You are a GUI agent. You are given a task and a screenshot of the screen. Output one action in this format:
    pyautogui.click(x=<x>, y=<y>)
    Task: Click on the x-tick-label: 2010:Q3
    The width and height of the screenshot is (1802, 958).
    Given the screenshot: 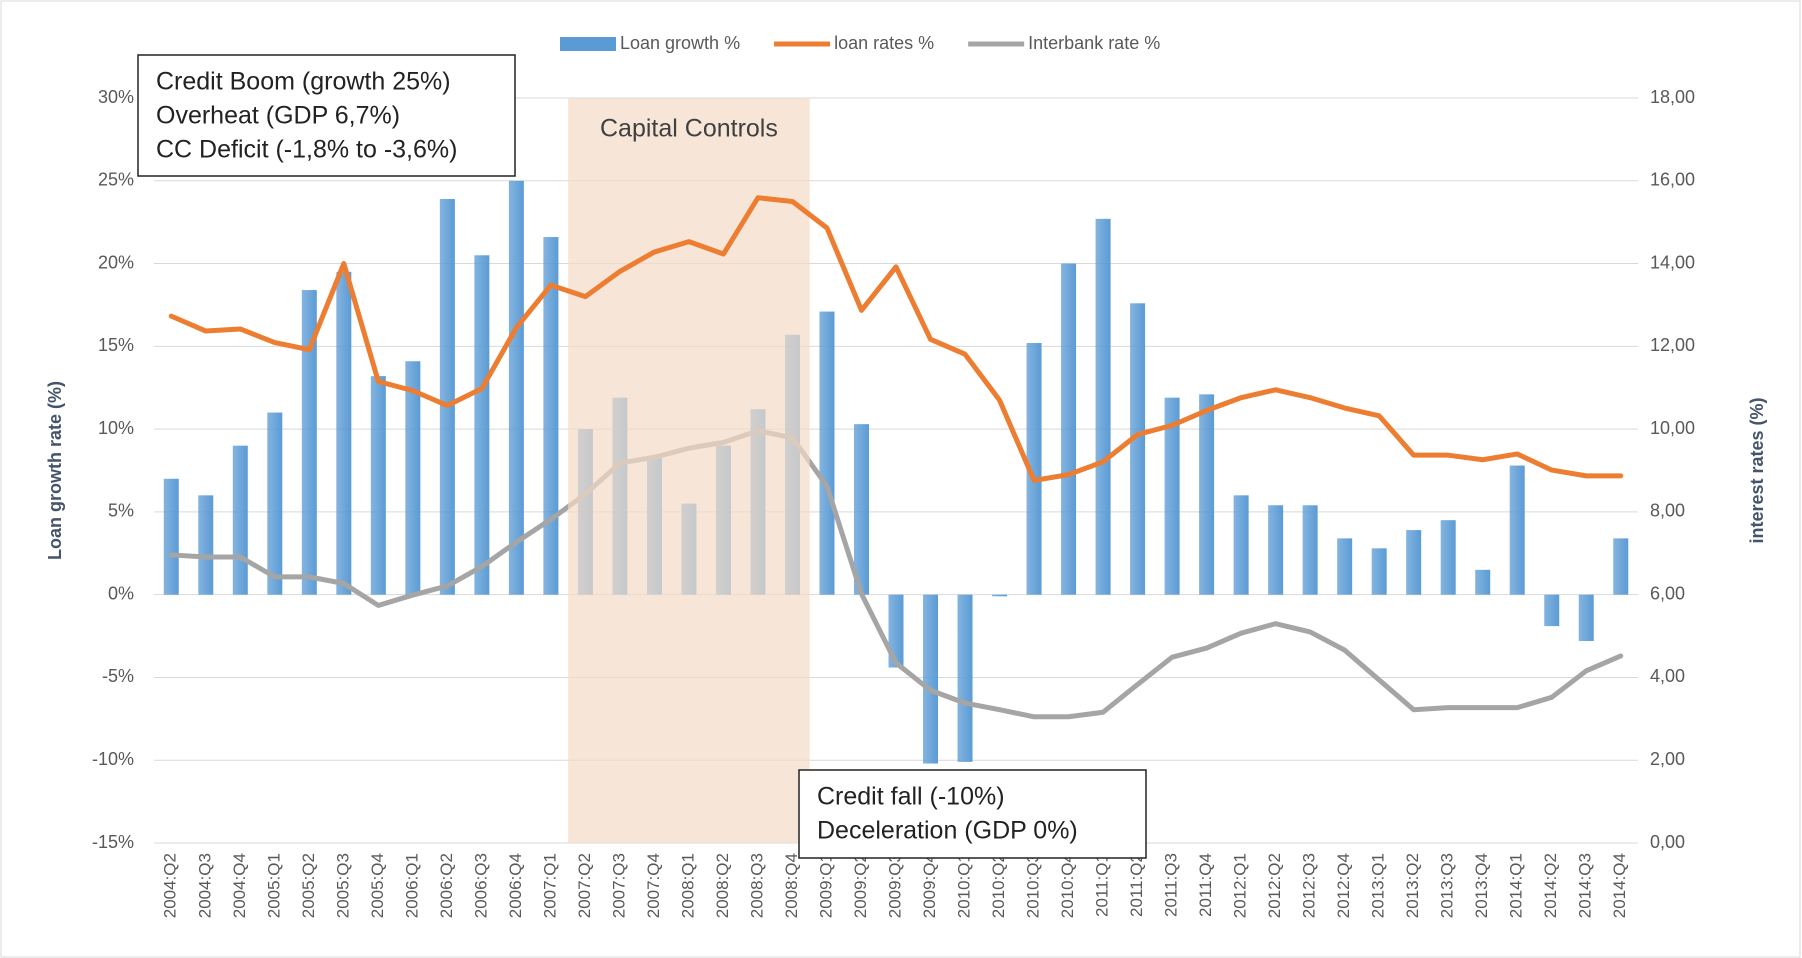 What is the action you would take?
    pyautogui.click(x=1033, y=885)
    